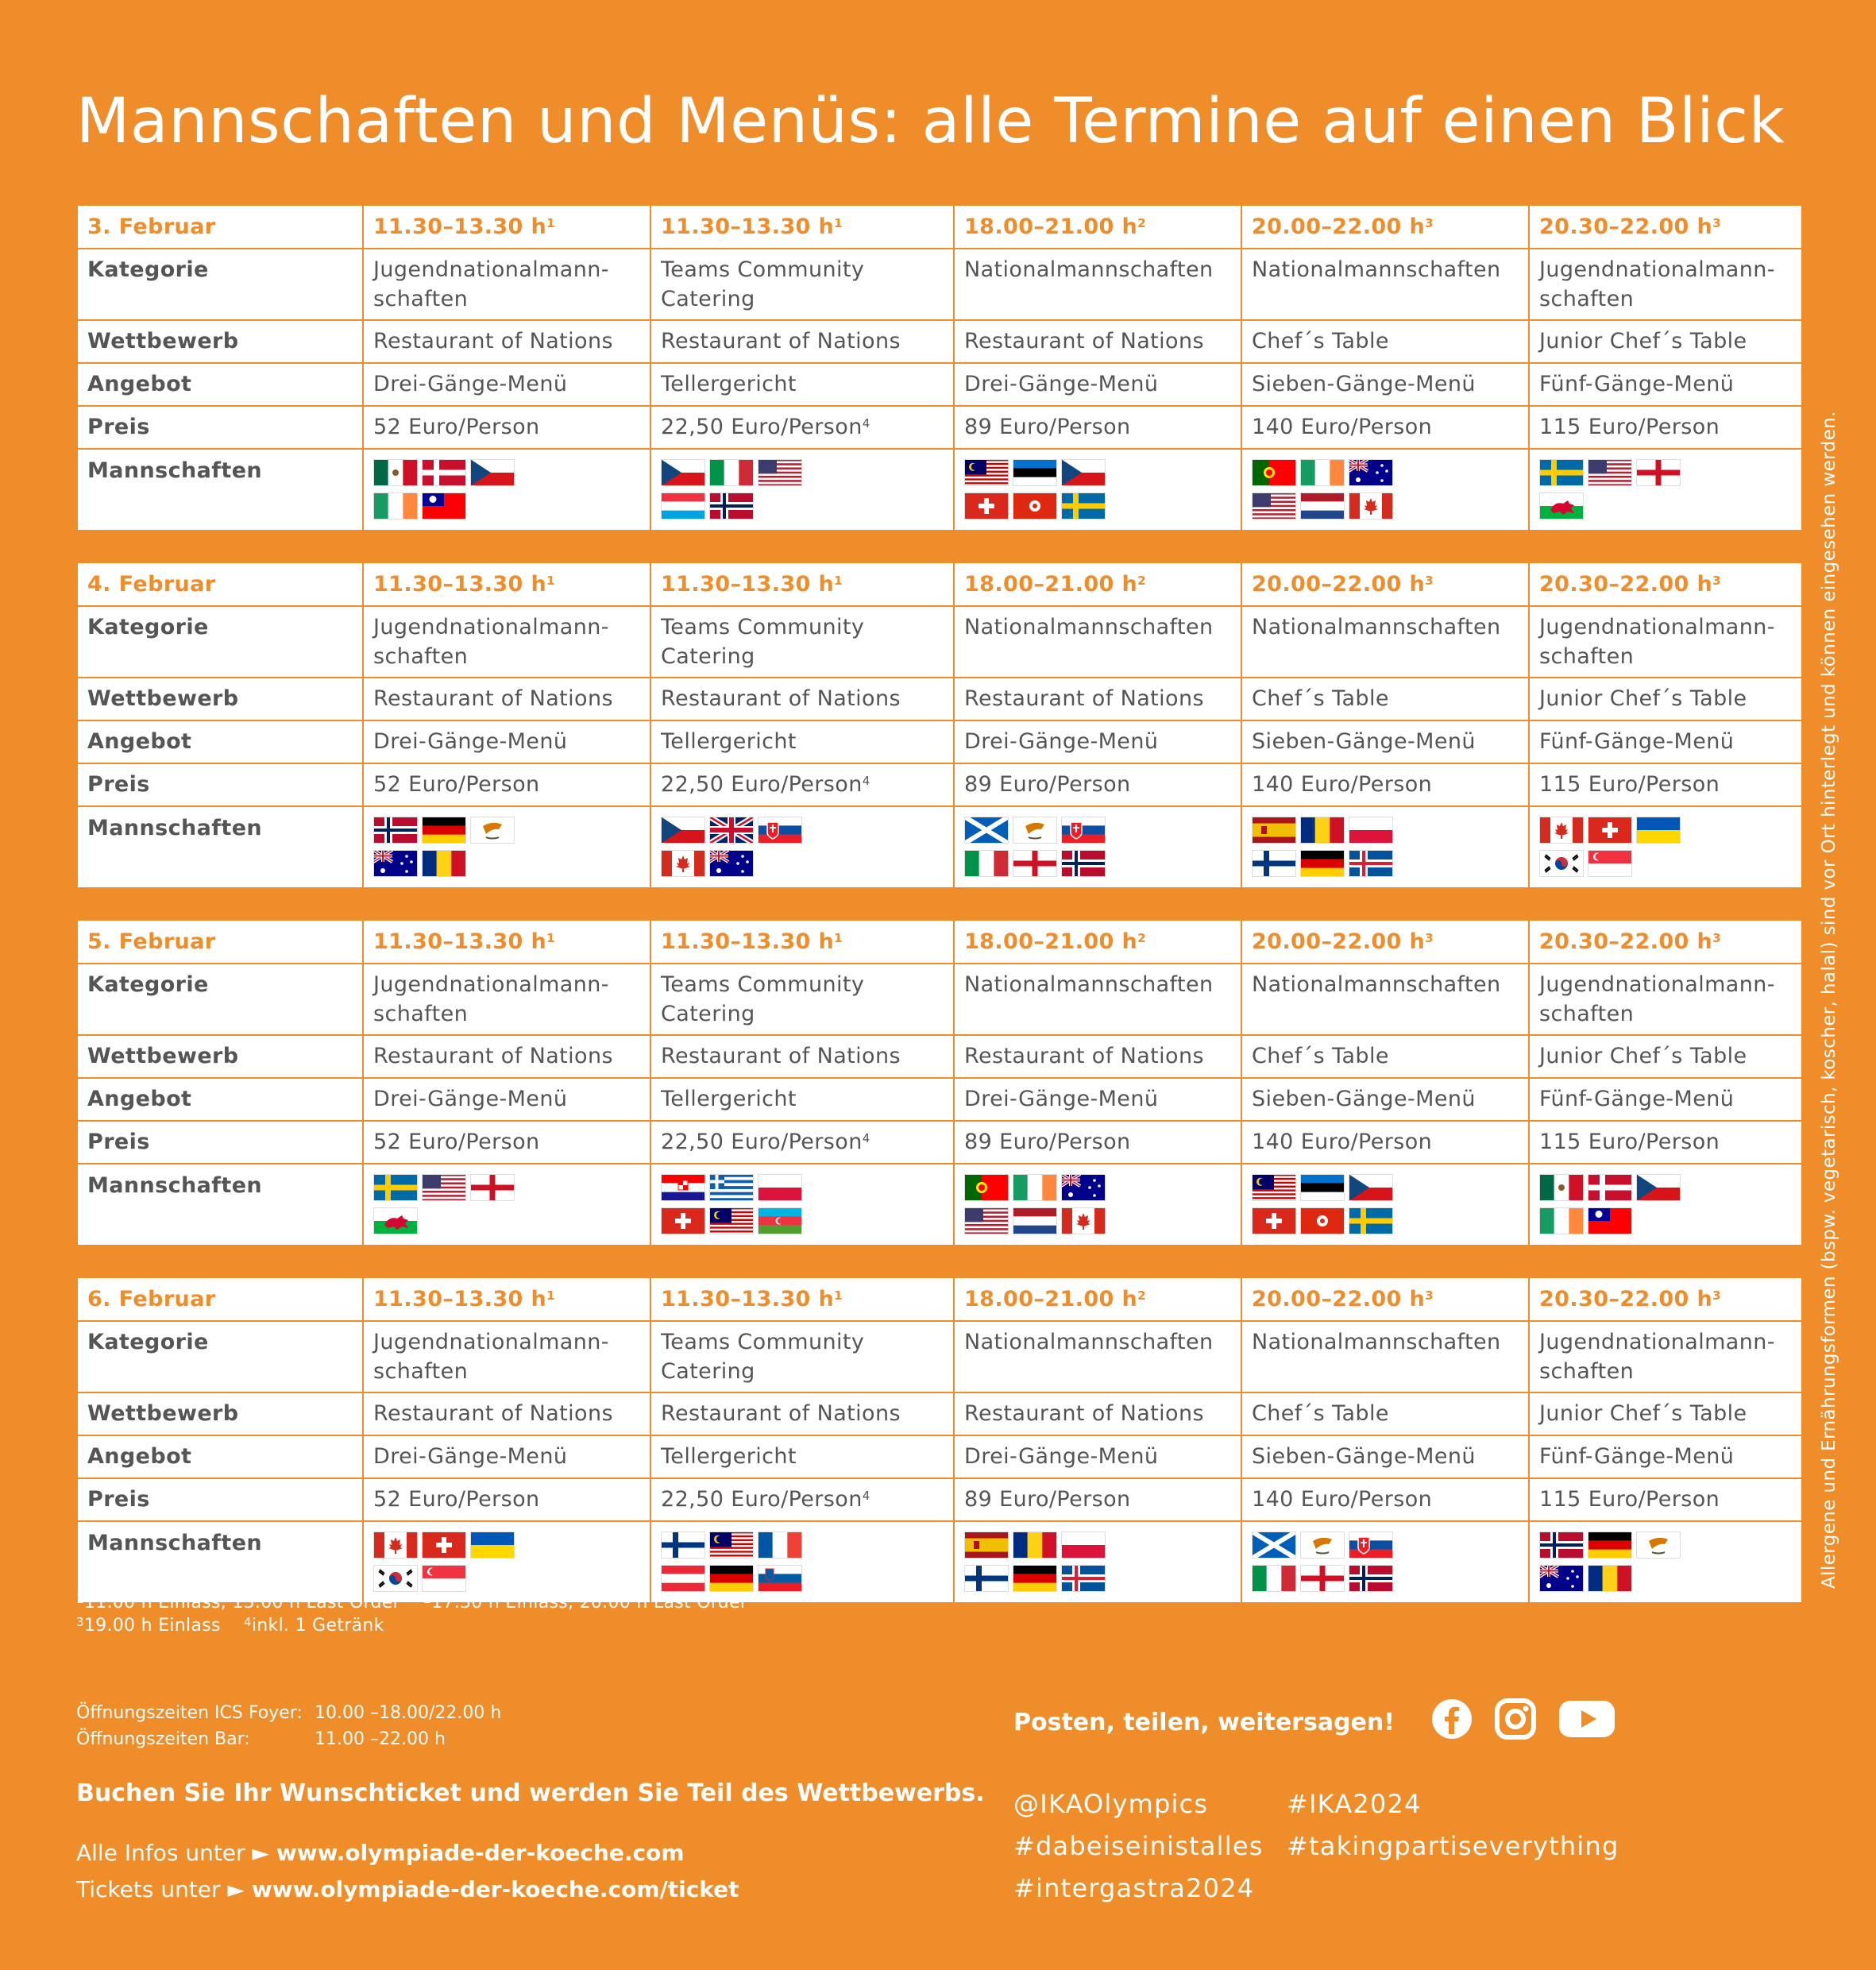 Image resolution: width=1876 pixels, height=1970 pixels. Describe the element at coordinates (220, 384) in the screenshot. I see `row-label-angebot: Angebot` at that location.